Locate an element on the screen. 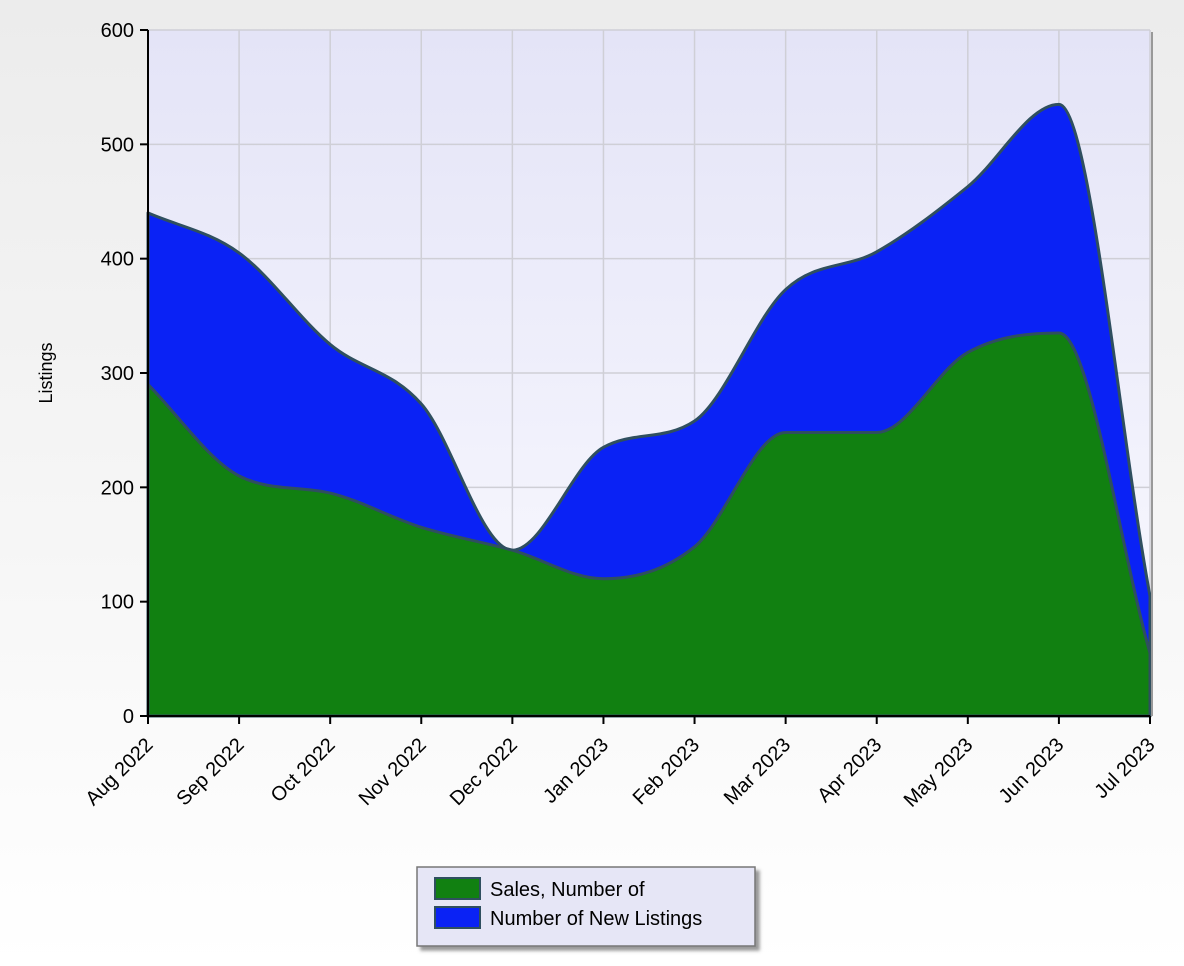 The image size is (1184, 966). y-tick-label: 0 is located at coordinates (128, 717).